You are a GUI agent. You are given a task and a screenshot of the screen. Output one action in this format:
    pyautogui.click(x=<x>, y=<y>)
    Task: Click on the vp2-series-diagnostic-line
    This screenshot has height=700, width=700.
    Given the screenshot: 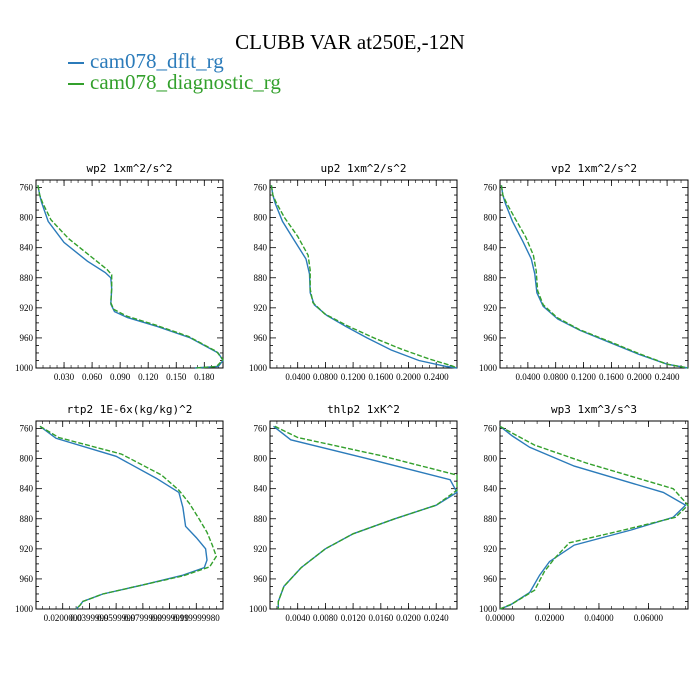 What is the action you would take?
    pyautogui.click(x=594, y=277)
    